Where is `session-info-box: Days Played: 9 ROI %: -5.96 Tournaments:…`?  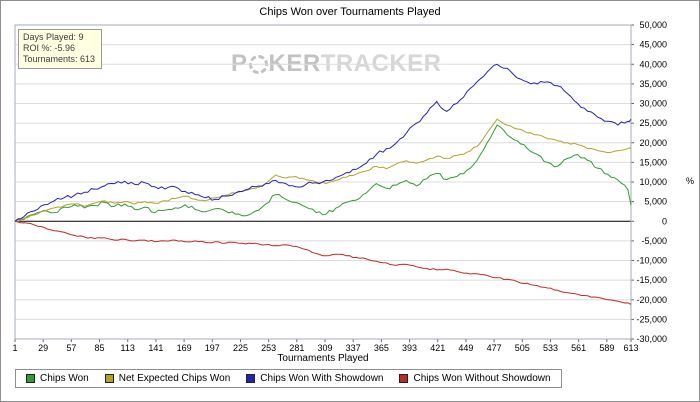
session-info-box: Days Played: 9 ROI %: -5.96 Tournaments:… is located at coordinates (60, 49).